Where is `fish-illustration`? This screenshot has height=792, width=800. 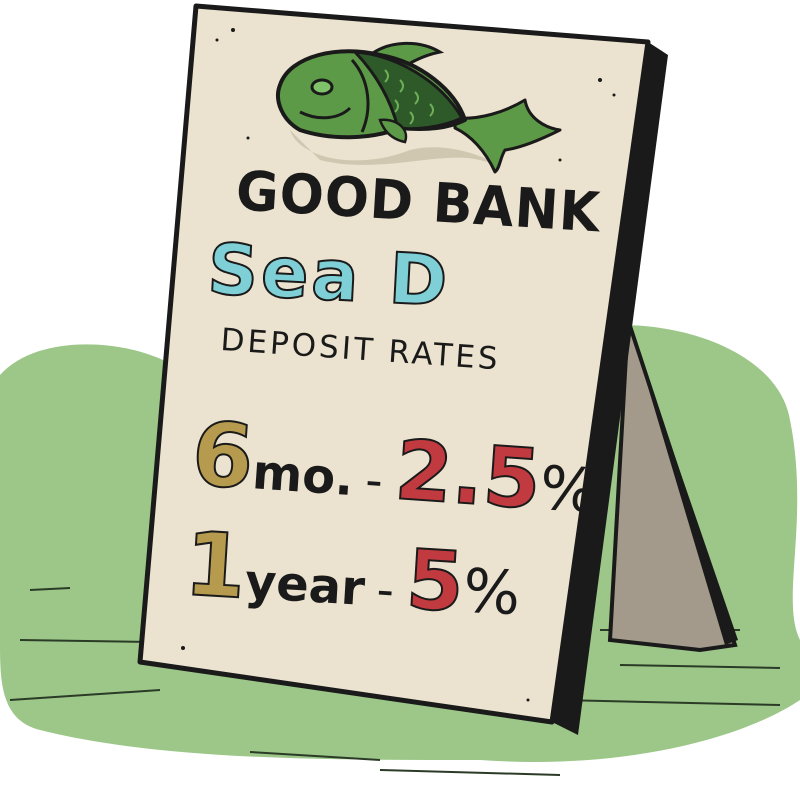 fish-illustration is located at coordinates (419, 107).